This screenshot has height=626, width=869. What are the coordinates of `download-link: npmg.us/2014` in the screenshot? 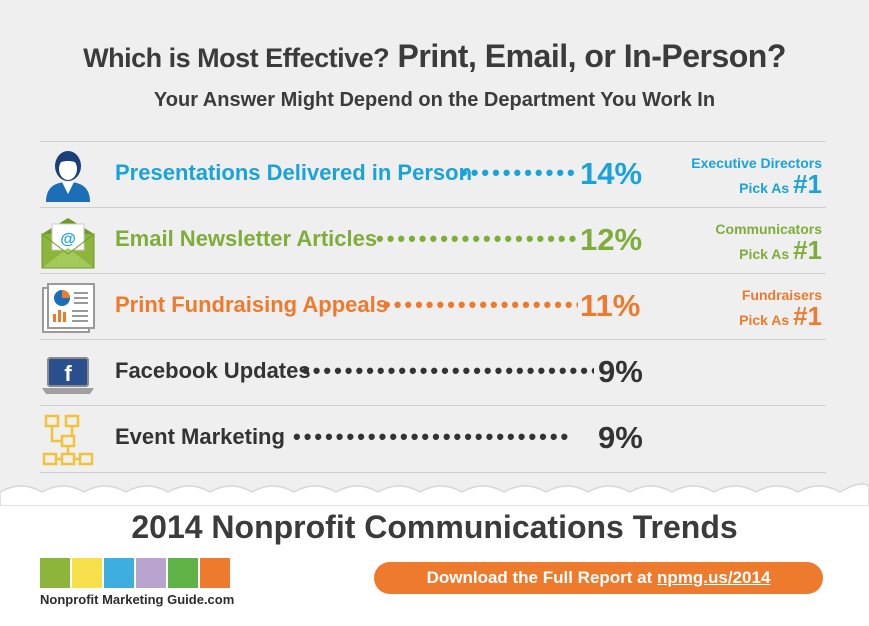 It's located at (714, 577).